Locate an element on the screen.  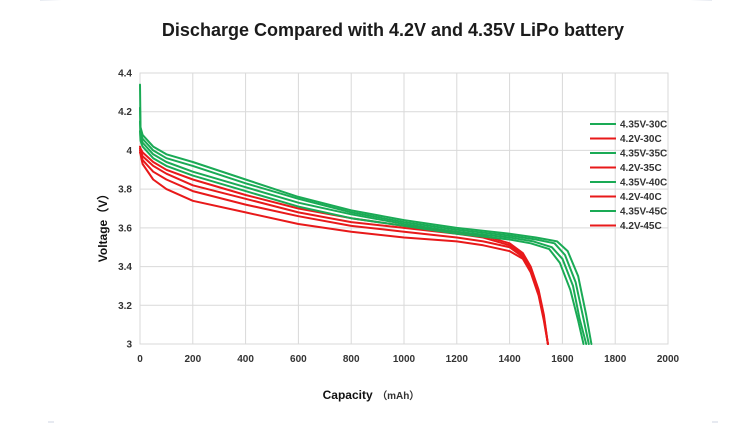
legend-item: 4.35V-45C is located at coordinates (628, 212).